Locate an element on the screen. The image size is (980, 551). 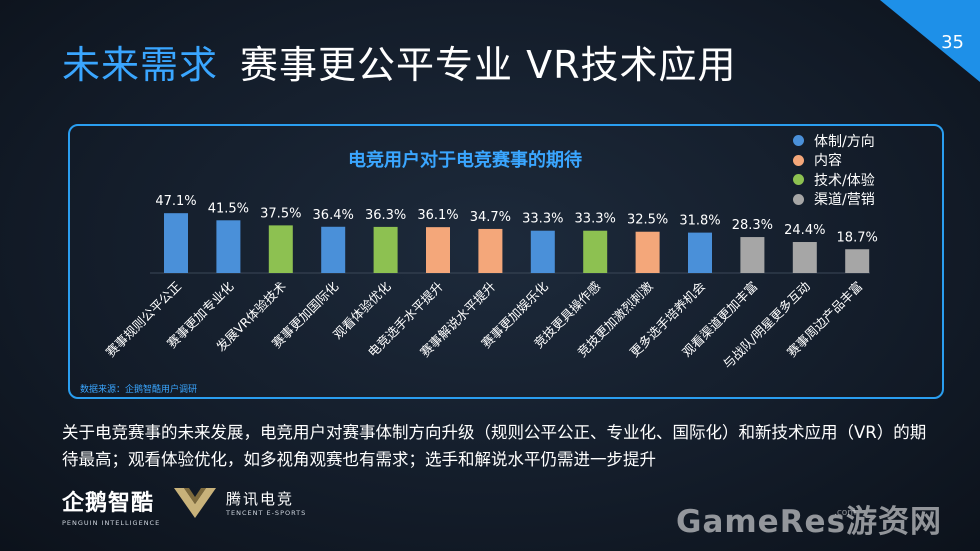
legend-item-content: 内容 is located at coordinates (834, 161).